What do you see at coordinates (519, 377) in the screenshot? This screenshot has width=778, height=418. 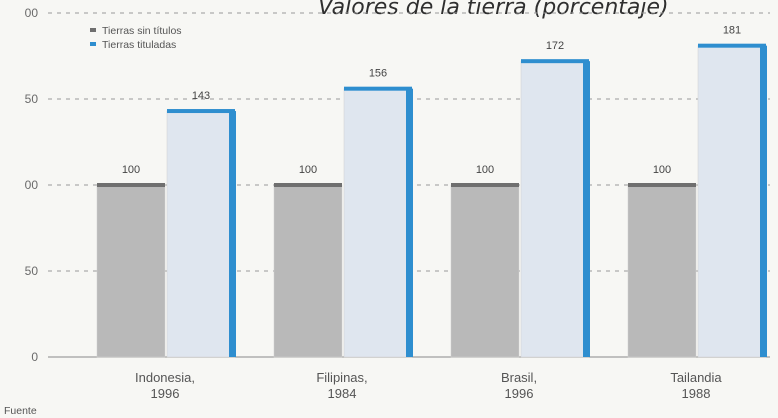 I see `category-label: Brasil,` at bounding box center [519, 377].